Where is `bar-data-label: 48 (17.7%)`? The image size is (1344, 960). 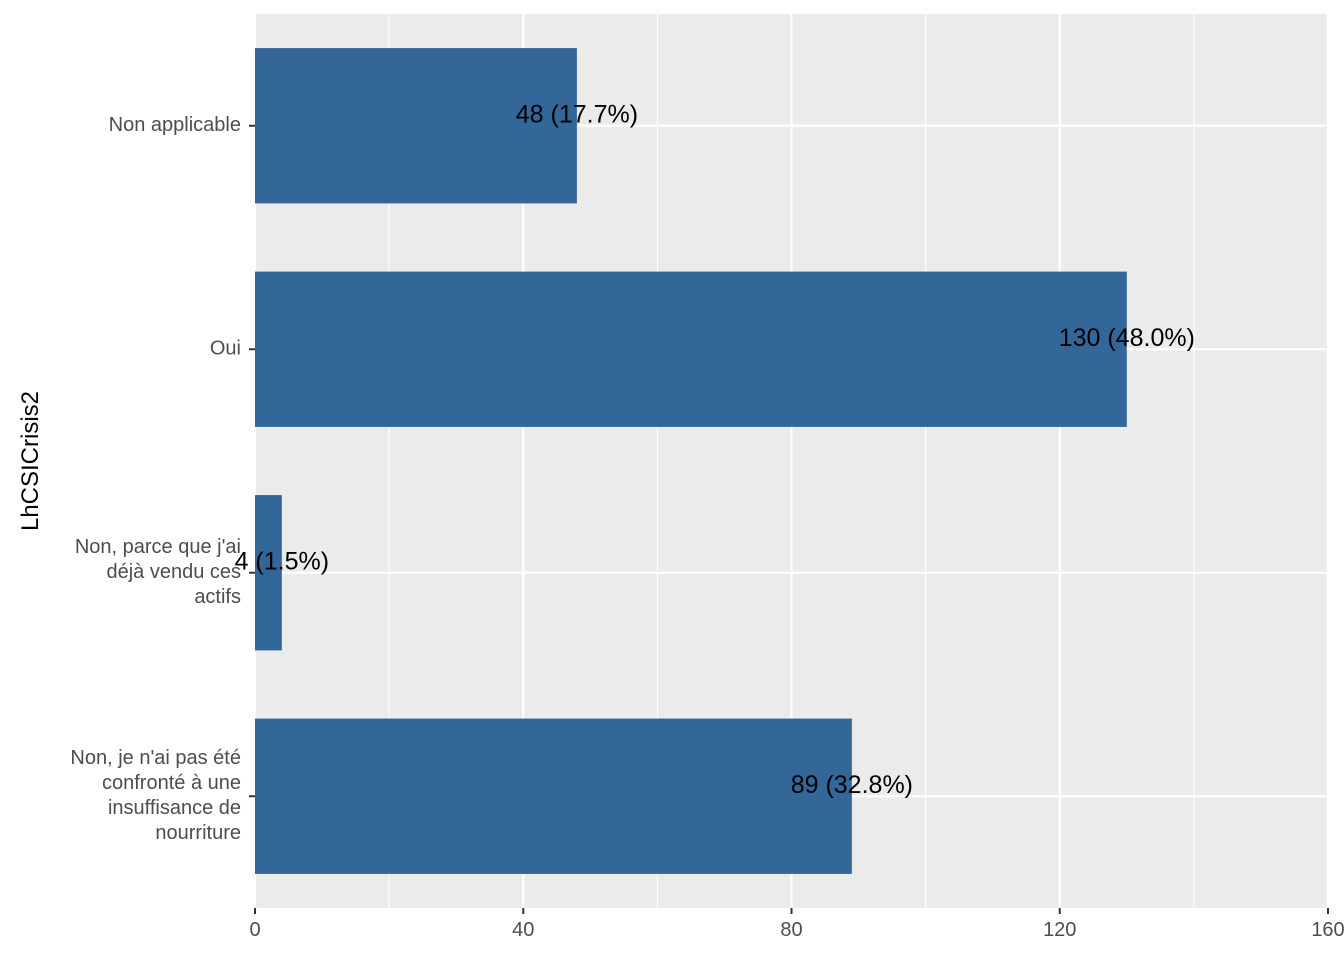 bar-data-label: 48 (17.7%) is located at coordinates (577, 114).